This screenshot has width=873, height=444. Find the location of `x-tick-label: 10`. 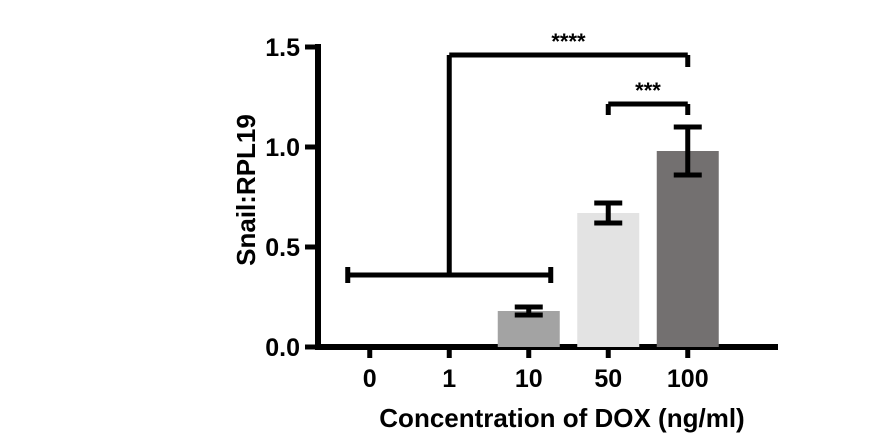

x-tick-label: 10 is located at coordinates (529, 379).